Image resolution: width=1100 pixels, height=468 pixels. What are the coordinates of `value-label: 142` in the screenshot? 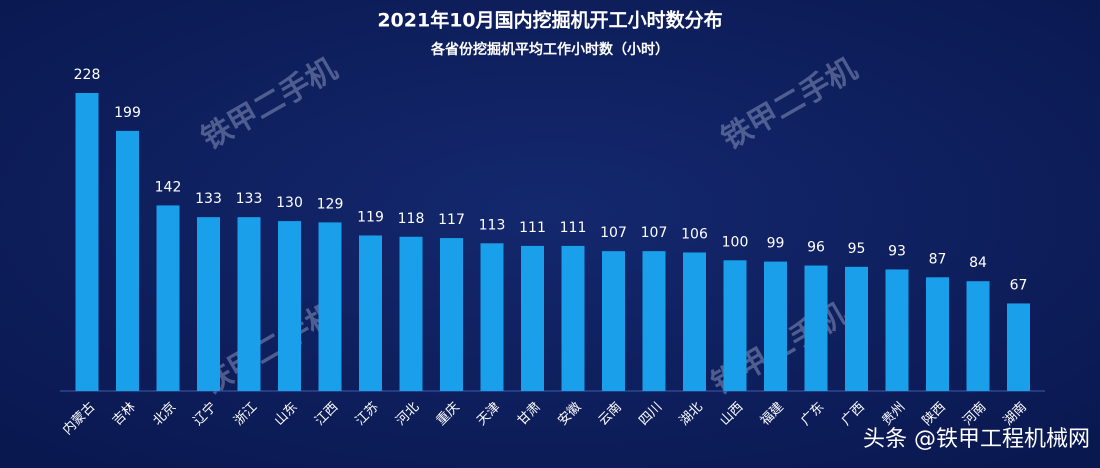 It's located at (168, 187).